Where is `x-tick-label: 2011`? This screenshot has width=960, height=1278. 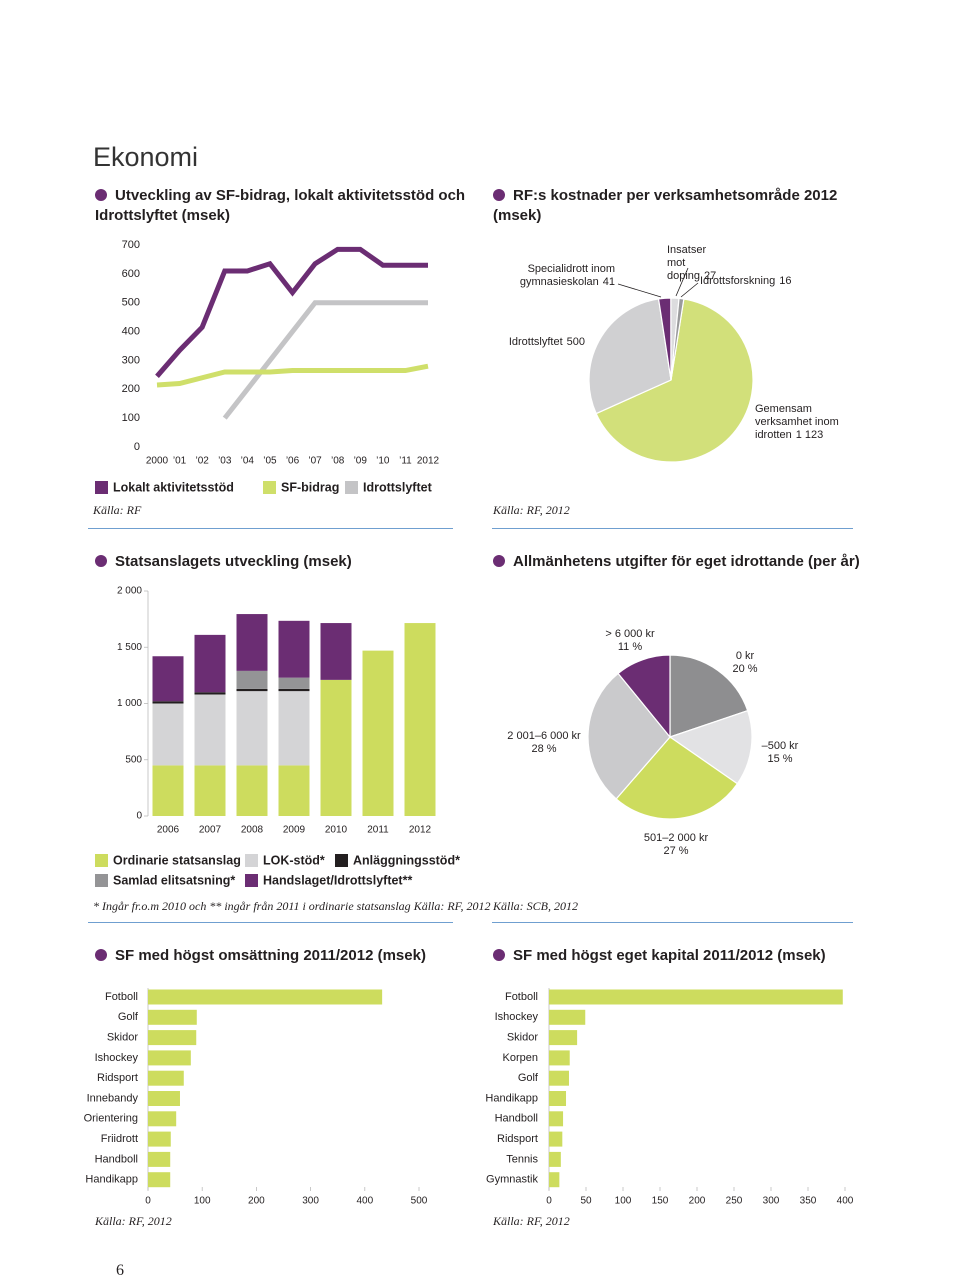
x-tick-label: 2011 is located at coordinates (378, 830).